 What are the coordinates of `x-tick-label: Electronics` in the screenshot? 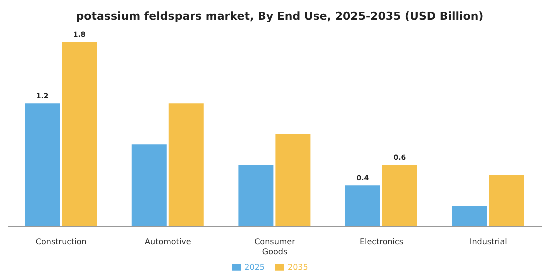 It's located at (382, 242).